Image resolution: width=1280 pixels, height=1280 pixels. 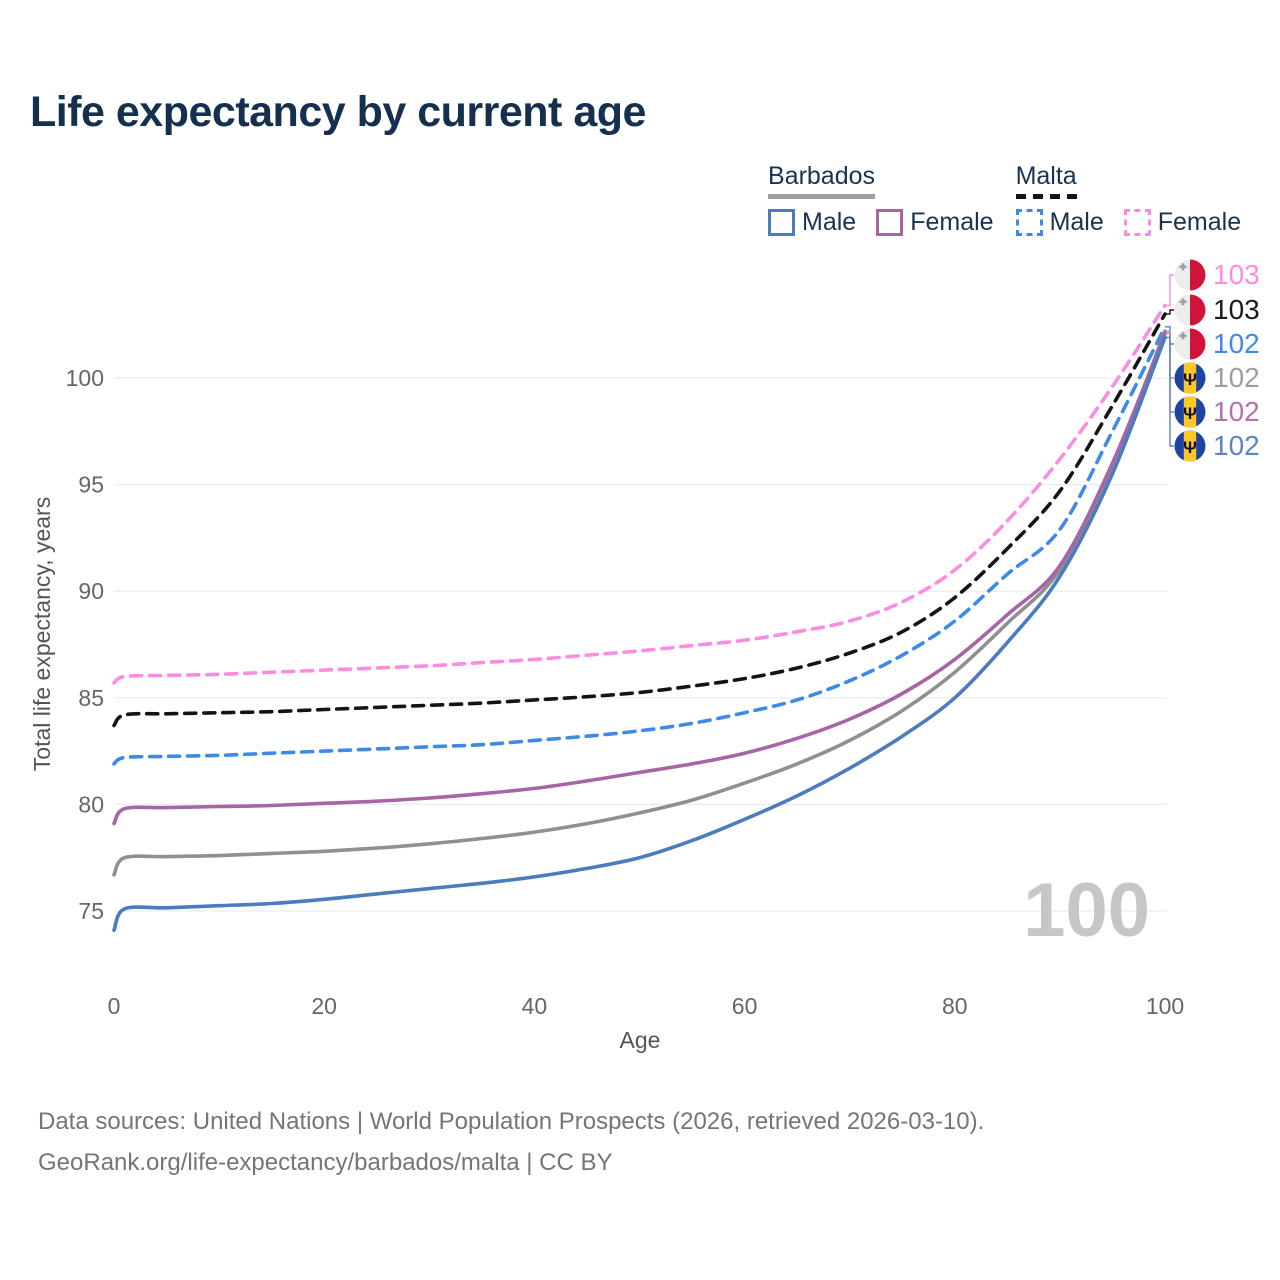 I want to click on legend-country-malta: Malta, so click(x=1046, y=180).